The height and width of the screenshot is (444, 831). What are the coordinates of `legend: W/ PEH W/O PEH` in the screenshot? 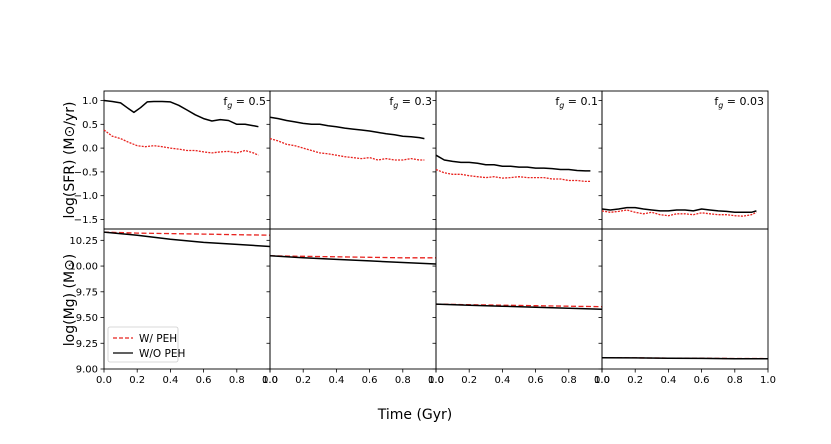 It's located at (146, 344).